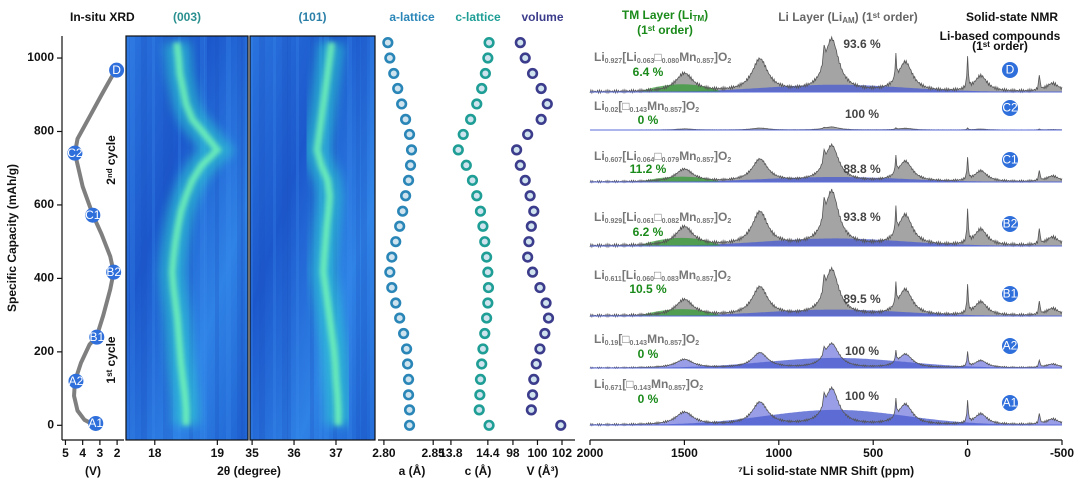 This screenshot has height=490, width=1080. Describe the element at coordinates (648, 384) in the screenshot. I see `composition: Li0.671[□0.143Mn0.857]O2` at that location.